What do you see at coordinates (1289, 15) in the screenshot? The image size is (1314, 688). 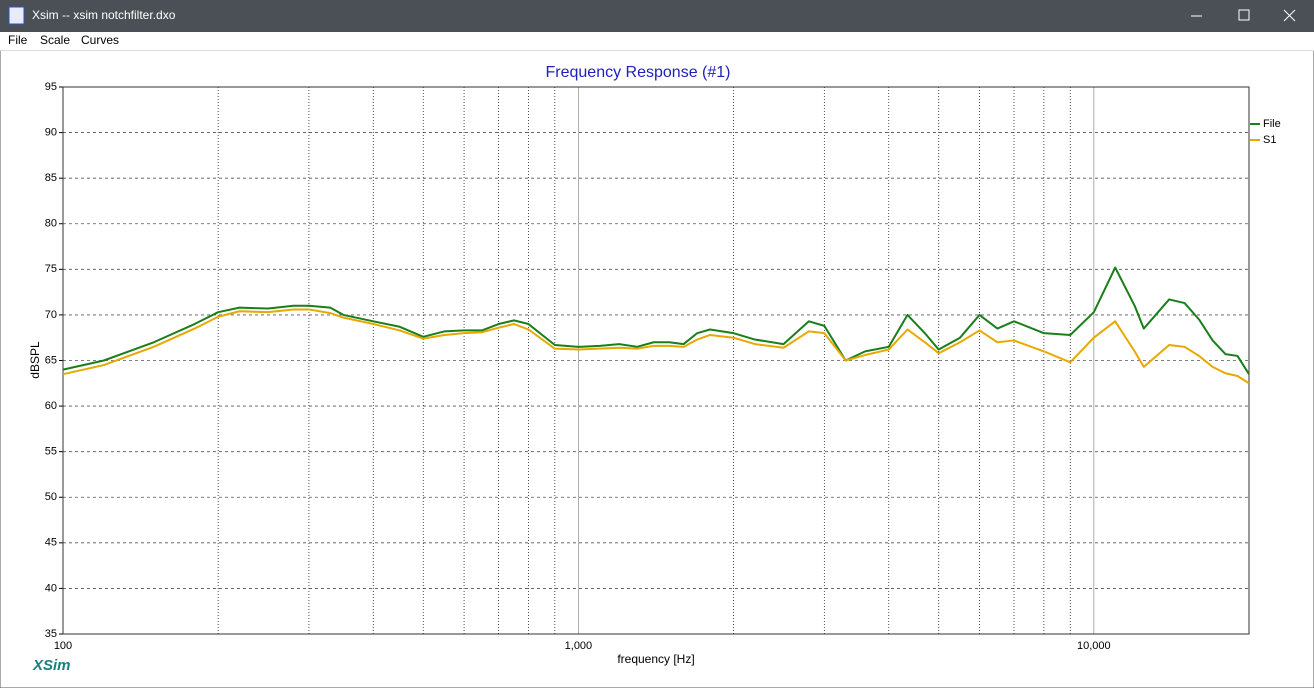 I see `close-button` at bounding box center [1289, 15].